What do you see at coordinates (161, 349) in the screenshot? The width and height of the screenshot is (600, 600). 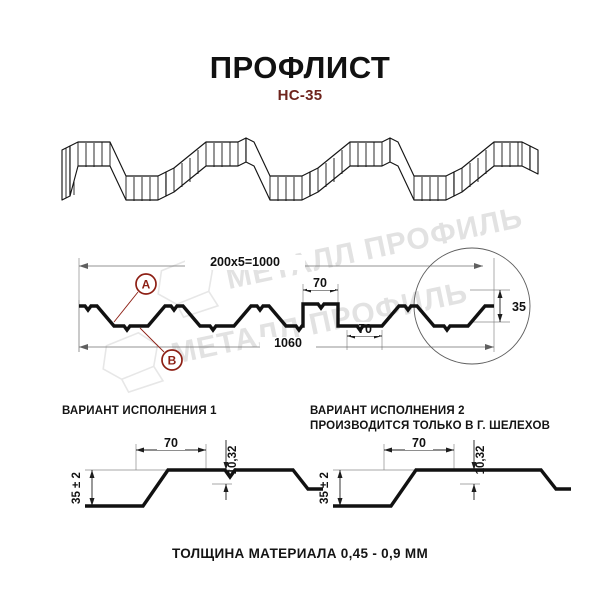 I see `callout-b: B` at bounding box center [161, 349].